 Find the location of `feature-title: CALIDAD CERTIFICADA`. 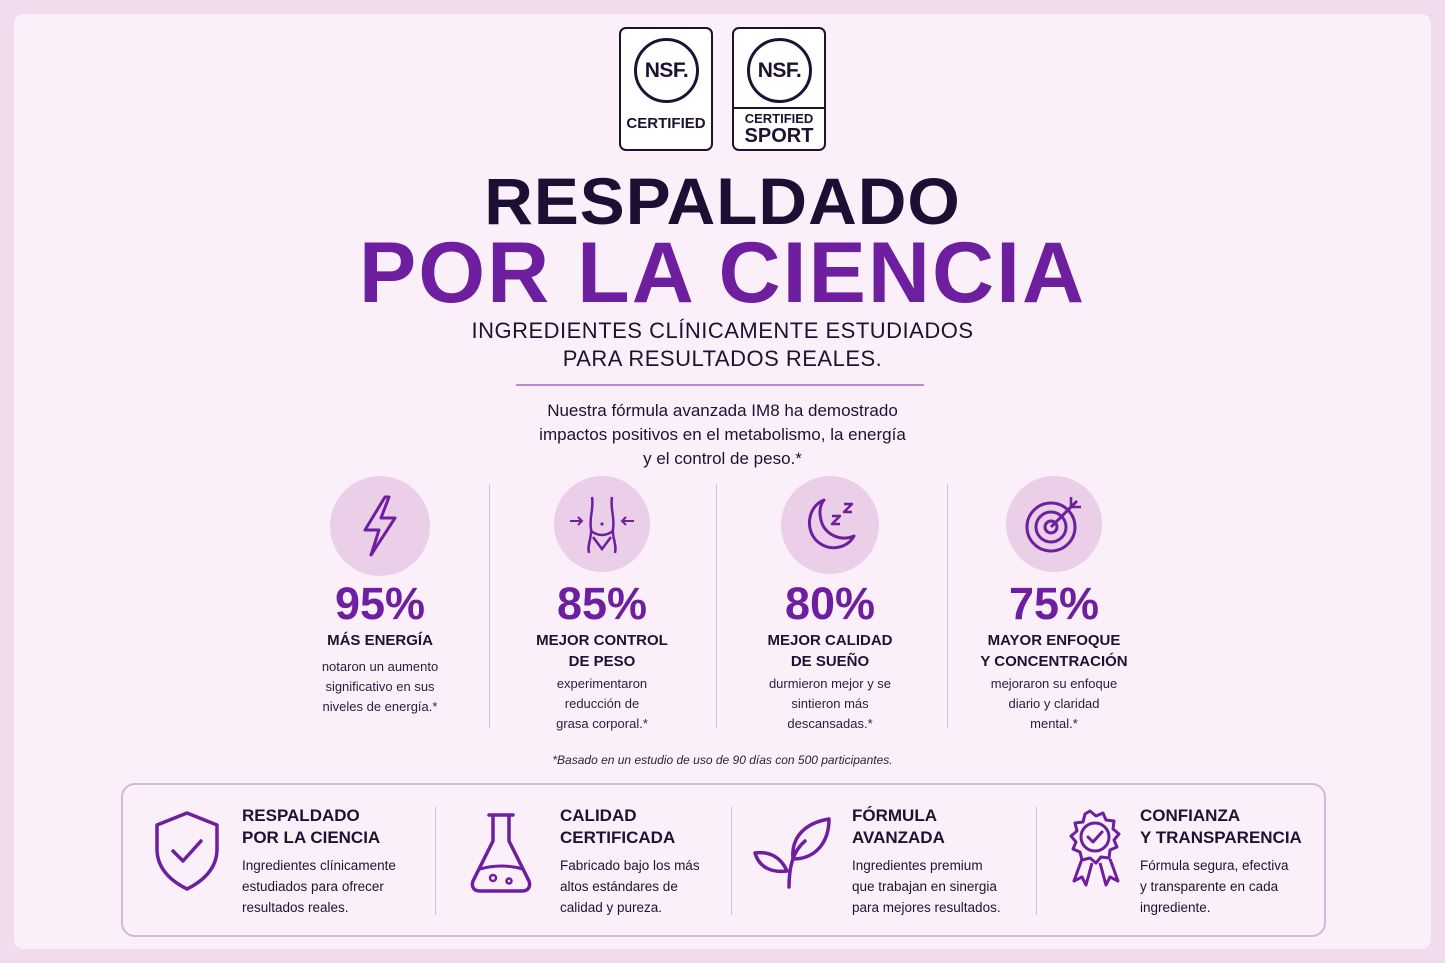

feature-title: CALIDAD CERTIFICADA is located at coordinates (670, 827).